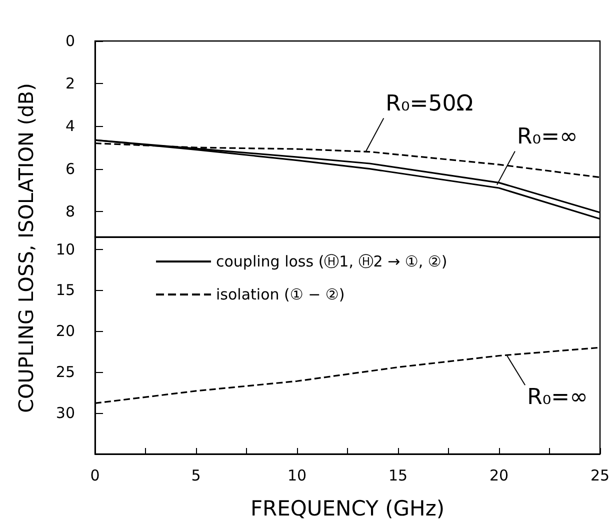 The image size is (615, 520). Describe the element at coordinates (196, 475) in the screenshot. I see `x-tick-label: 5` at that location.